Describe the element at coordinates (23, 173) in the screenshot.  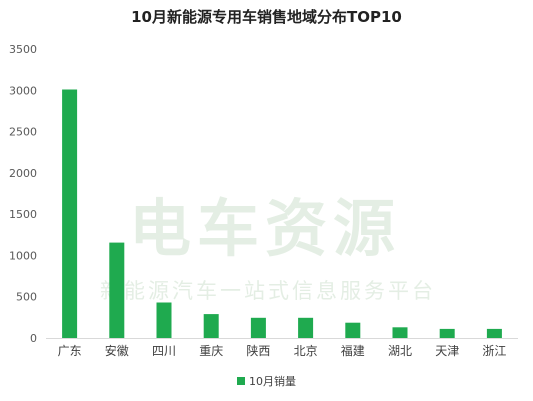
I see `y-tick-label: 2000` at that location.